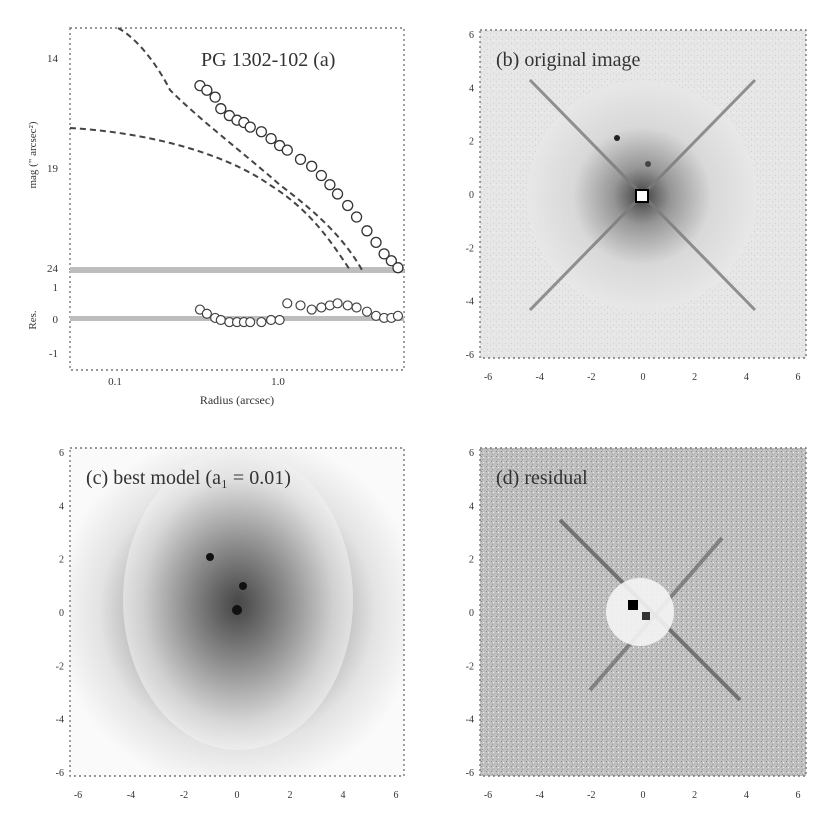 The height and width of the screenshot is (830, 830). What do you see at coordinates (299, 176) in the screenshot?
I see `profile-data-points` at bounding box center [299, 176].